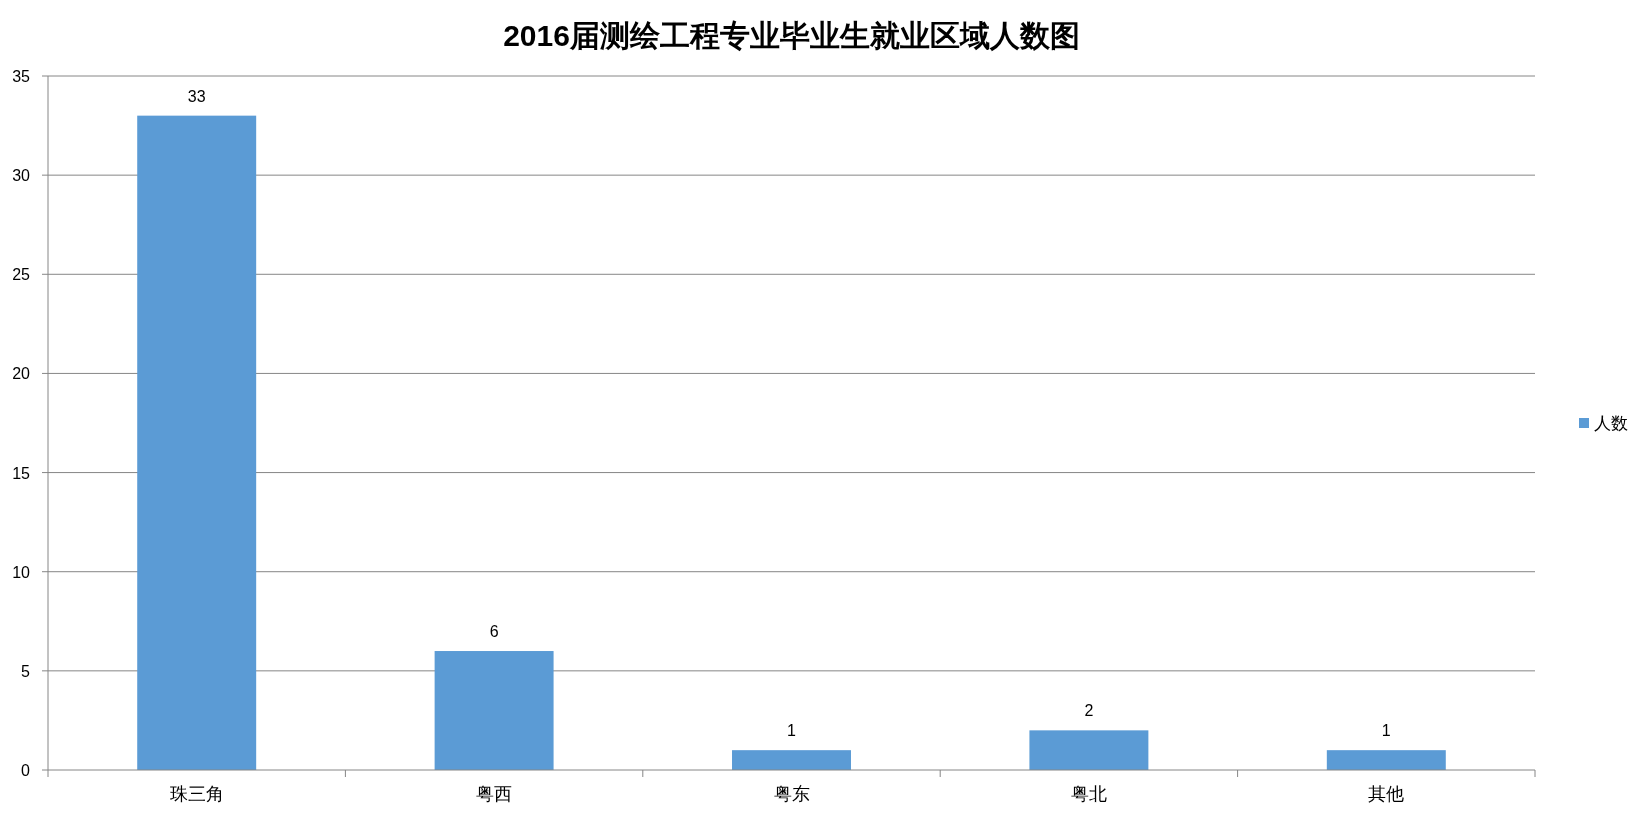 Image resolution: width=1637 pixels, height=815 pixels. What do you see at coordinates (1386, 794) in the screenshot?
I see `xtick-label: 其他` at bounding box center [1386, 794].